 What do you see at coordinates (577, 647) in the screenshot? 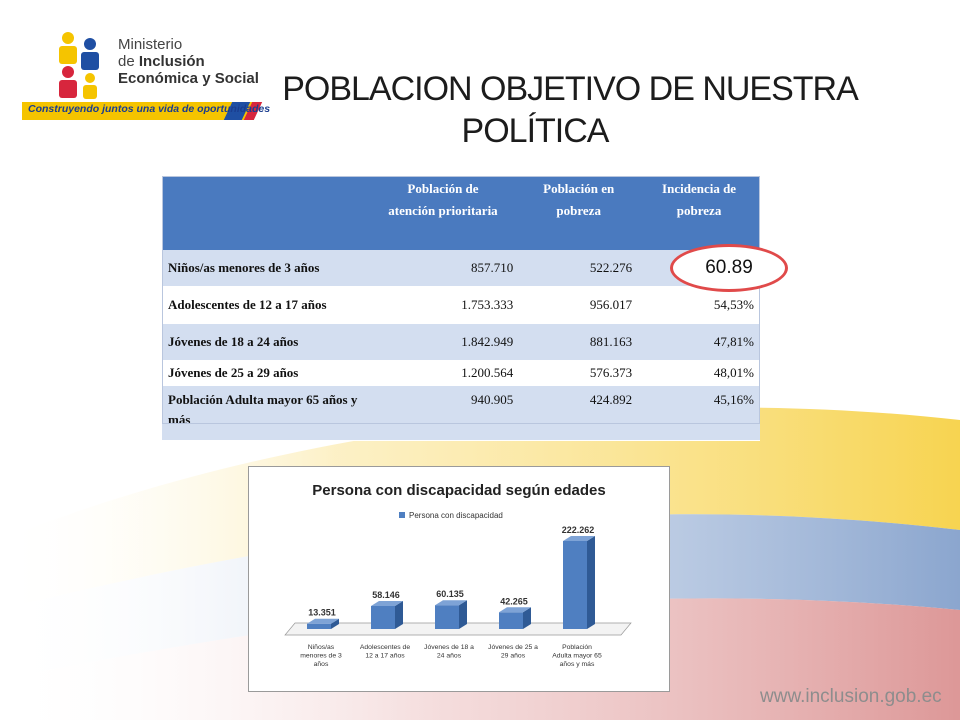
I see `category-label: Población` at bounding box center [577, 647].